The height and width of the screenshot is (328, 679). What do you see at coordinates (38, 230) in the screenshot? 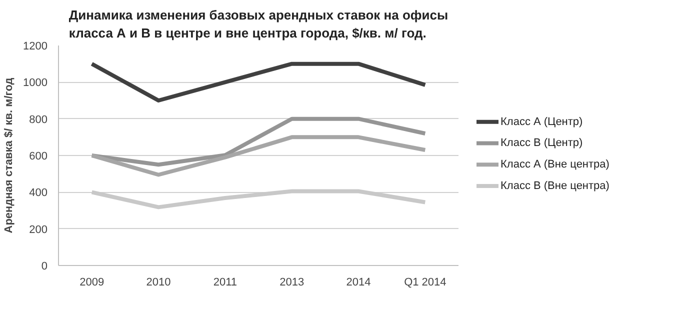
I see `y-tick-label: 200` at bounding box center [38, 230].